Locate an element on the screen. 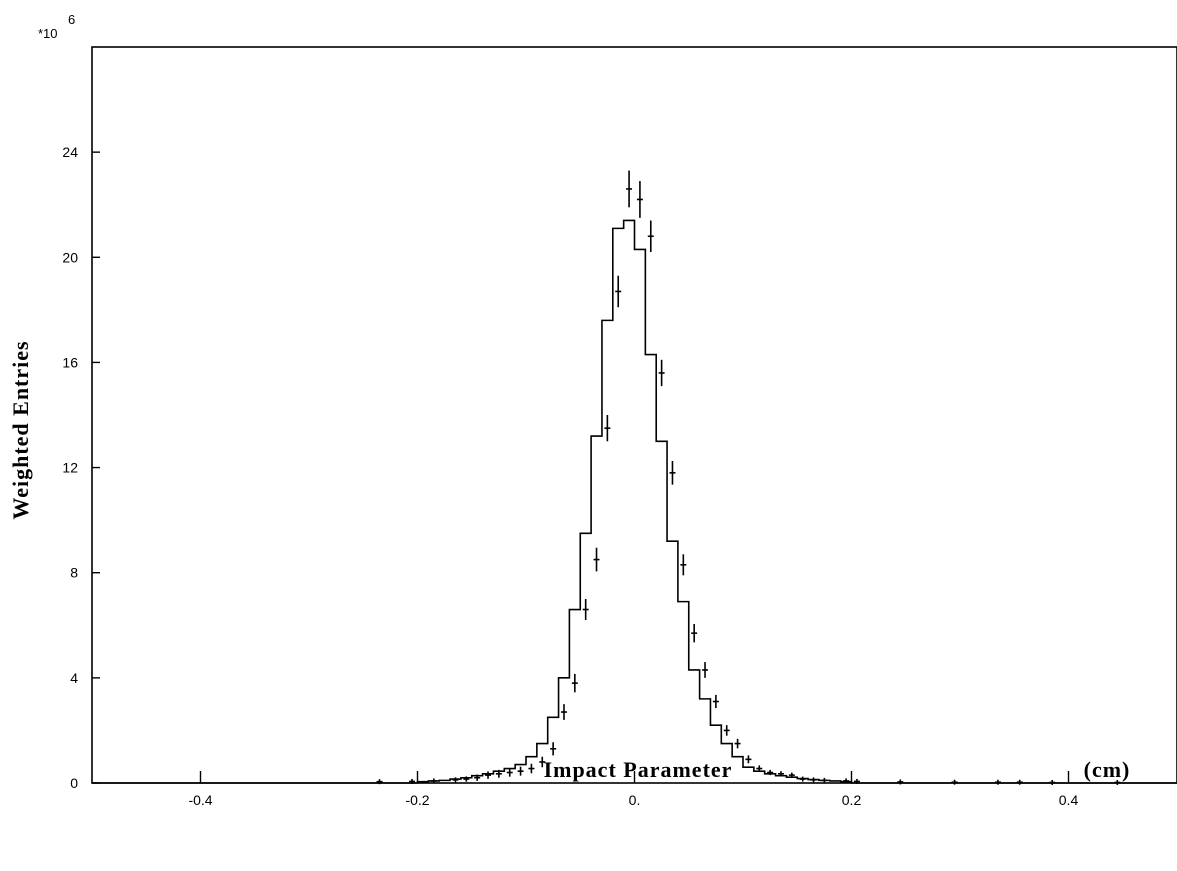 This screenshot has width=1177, height=871. y-multiplier-exponent: 6 is located at coordinates (71, 19).